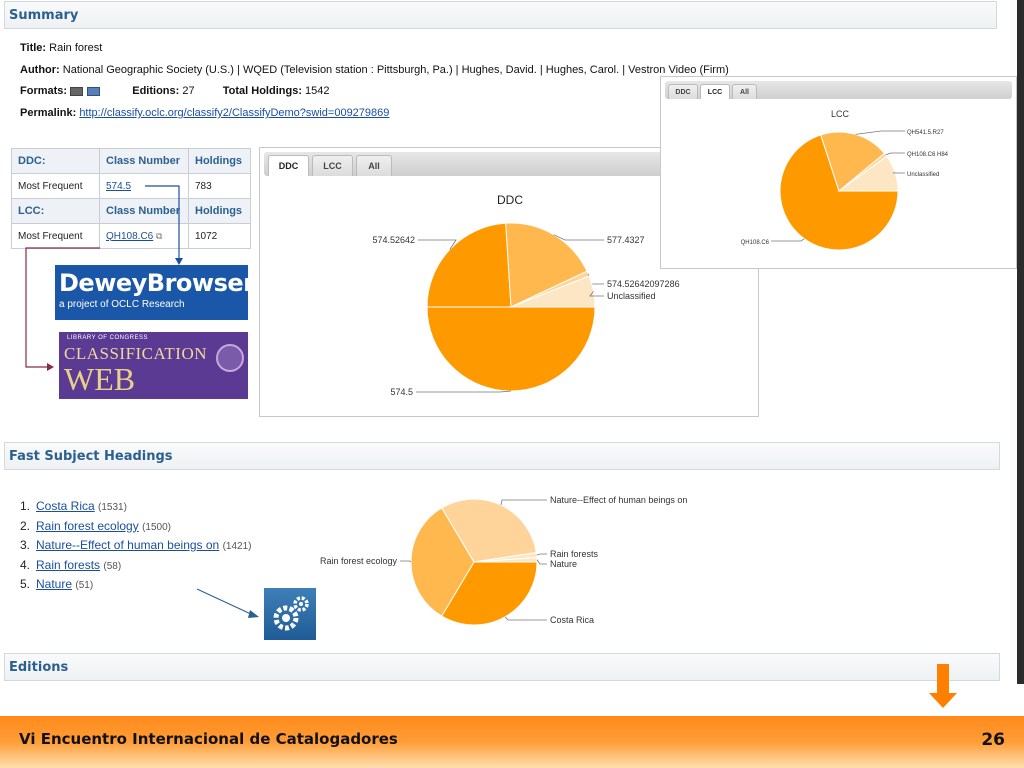 The width and height of the screenshot is (1024, 768). I want to click on subject-count: (51), so click(84, 585).